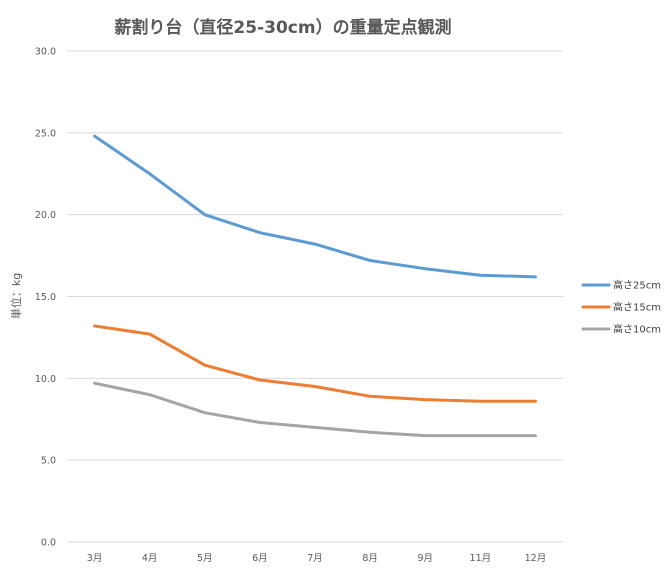 This screenshot has height=580, width=671. I want to click on y-tick-label: 25.0, so click(45, 133).